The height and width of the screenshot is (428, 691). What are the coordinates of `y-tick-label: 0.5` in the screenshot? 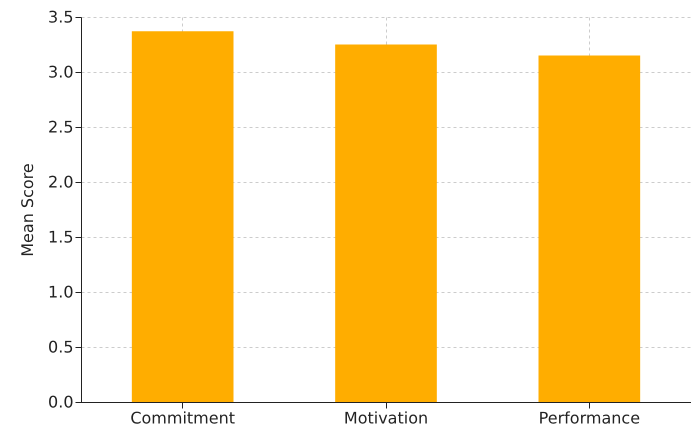 It's located at (61, 347).